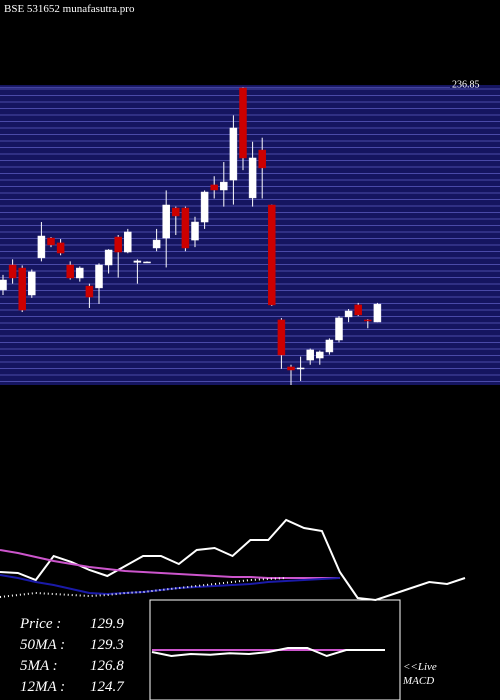 Image resolution: width=500 pixels, height=700 pixels. What do you see at coordinates (107, 624) in the screenshot?
I see `stat-value: 129.9` at bounding box center [107, 624].